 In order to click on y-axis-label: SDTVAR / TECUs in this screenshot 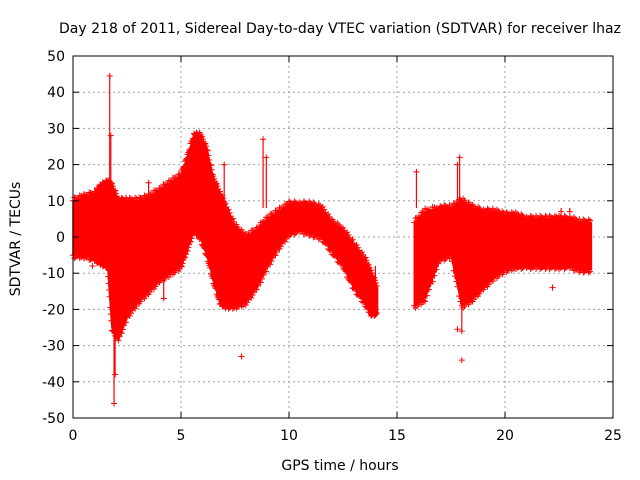, I will do `click(16, 239)`.